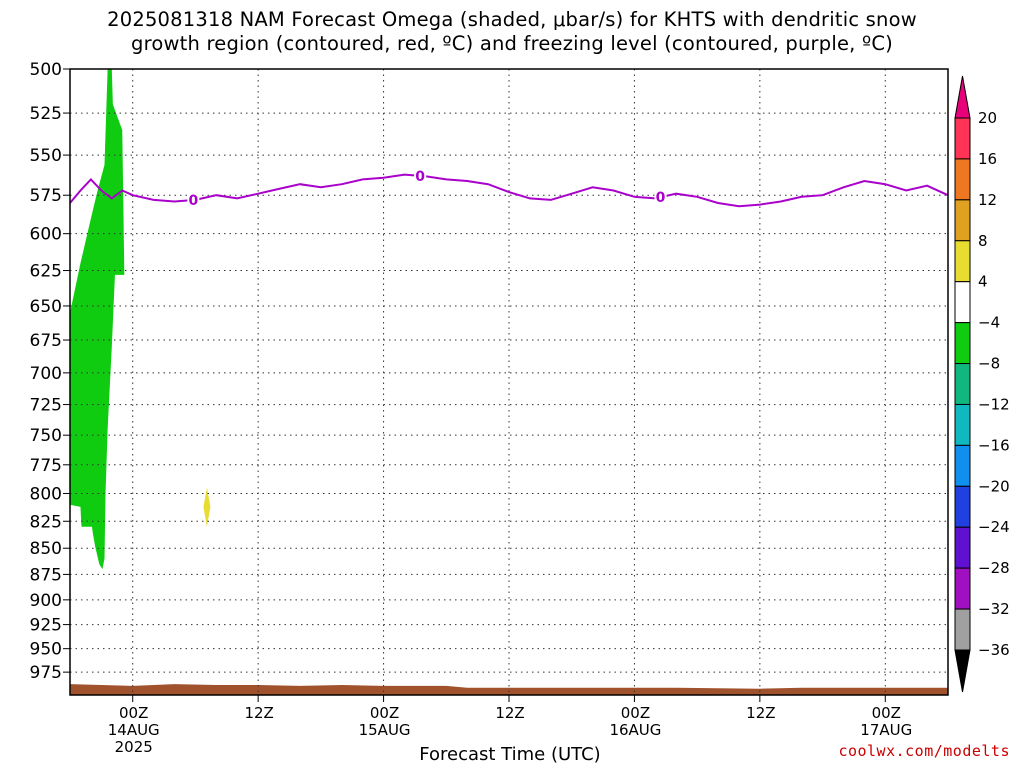  Describe the element at coordinates (962, 97) in the screenshot. I see `colorbar-top-arrow` at that location.